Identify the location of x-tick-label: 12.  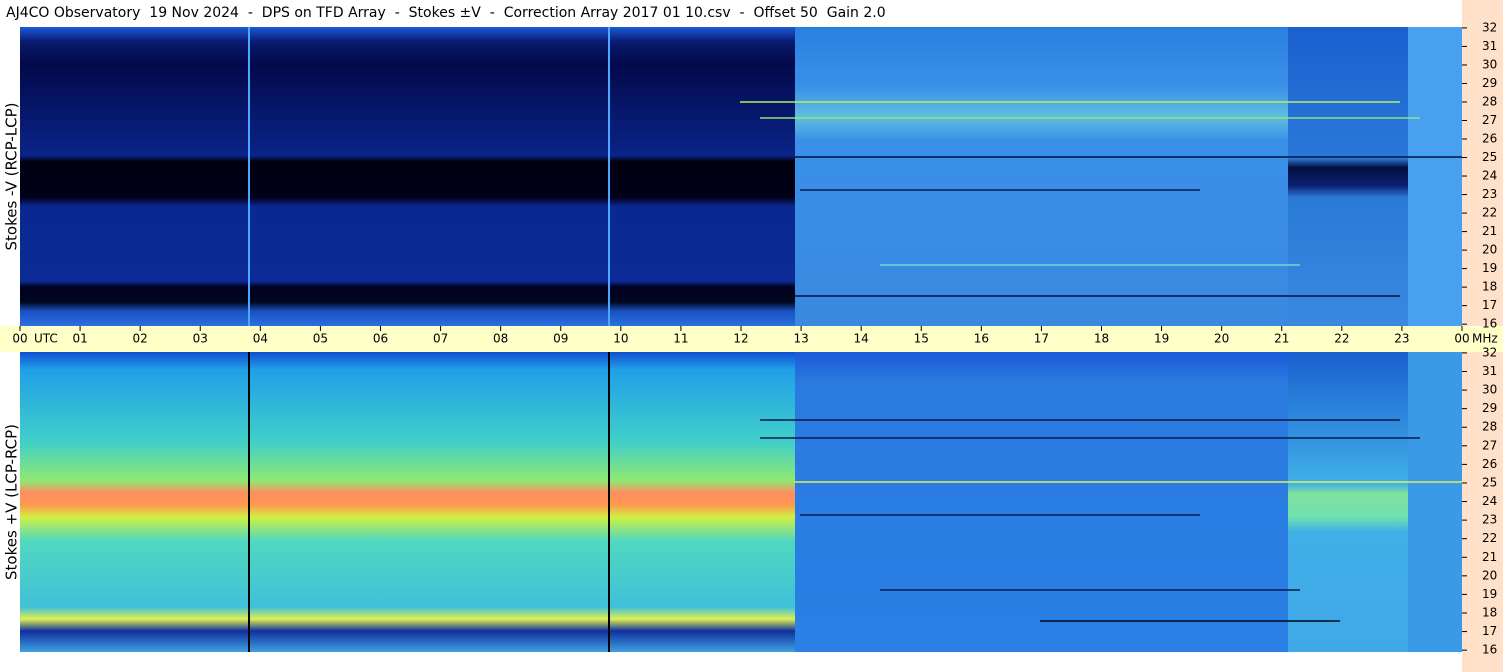
(740, 339).